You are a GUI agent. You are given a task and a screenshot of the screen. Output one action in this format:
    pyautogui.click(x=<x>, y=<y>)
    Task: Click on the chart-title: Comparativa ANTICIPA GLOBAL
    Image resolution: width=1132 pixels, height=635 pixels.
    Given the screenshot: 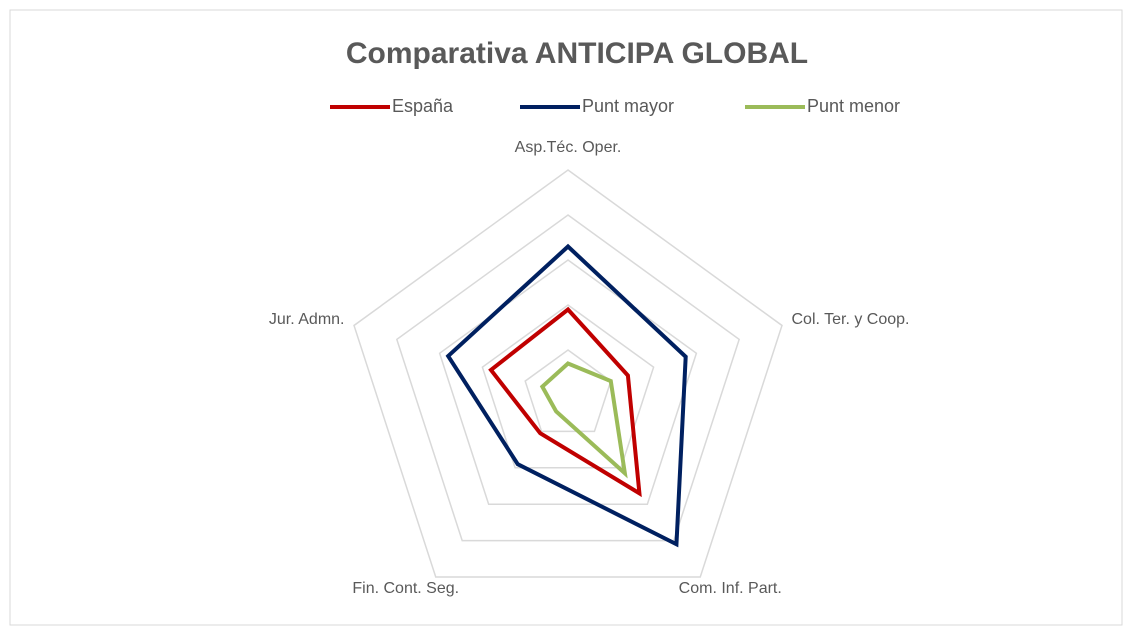 What is the action you would take?
    pyautogui.click(x=577, y=53)
    